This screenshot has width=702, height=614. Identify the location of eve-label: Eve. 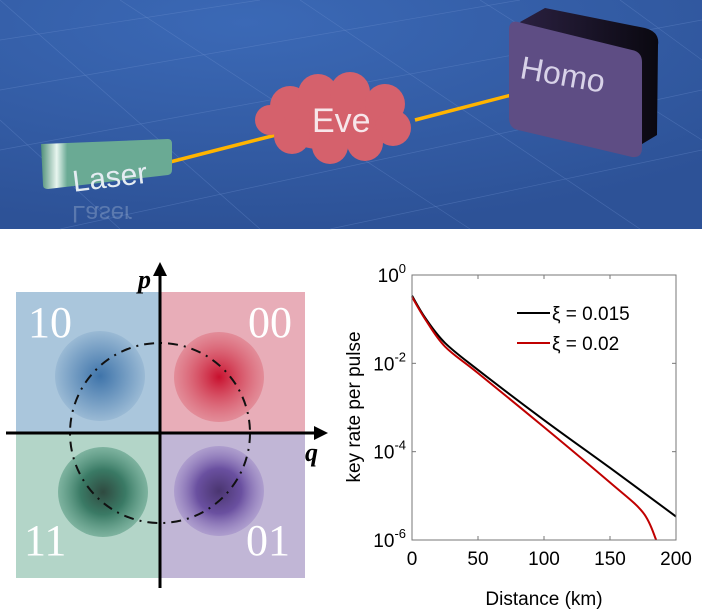
(341, 121).